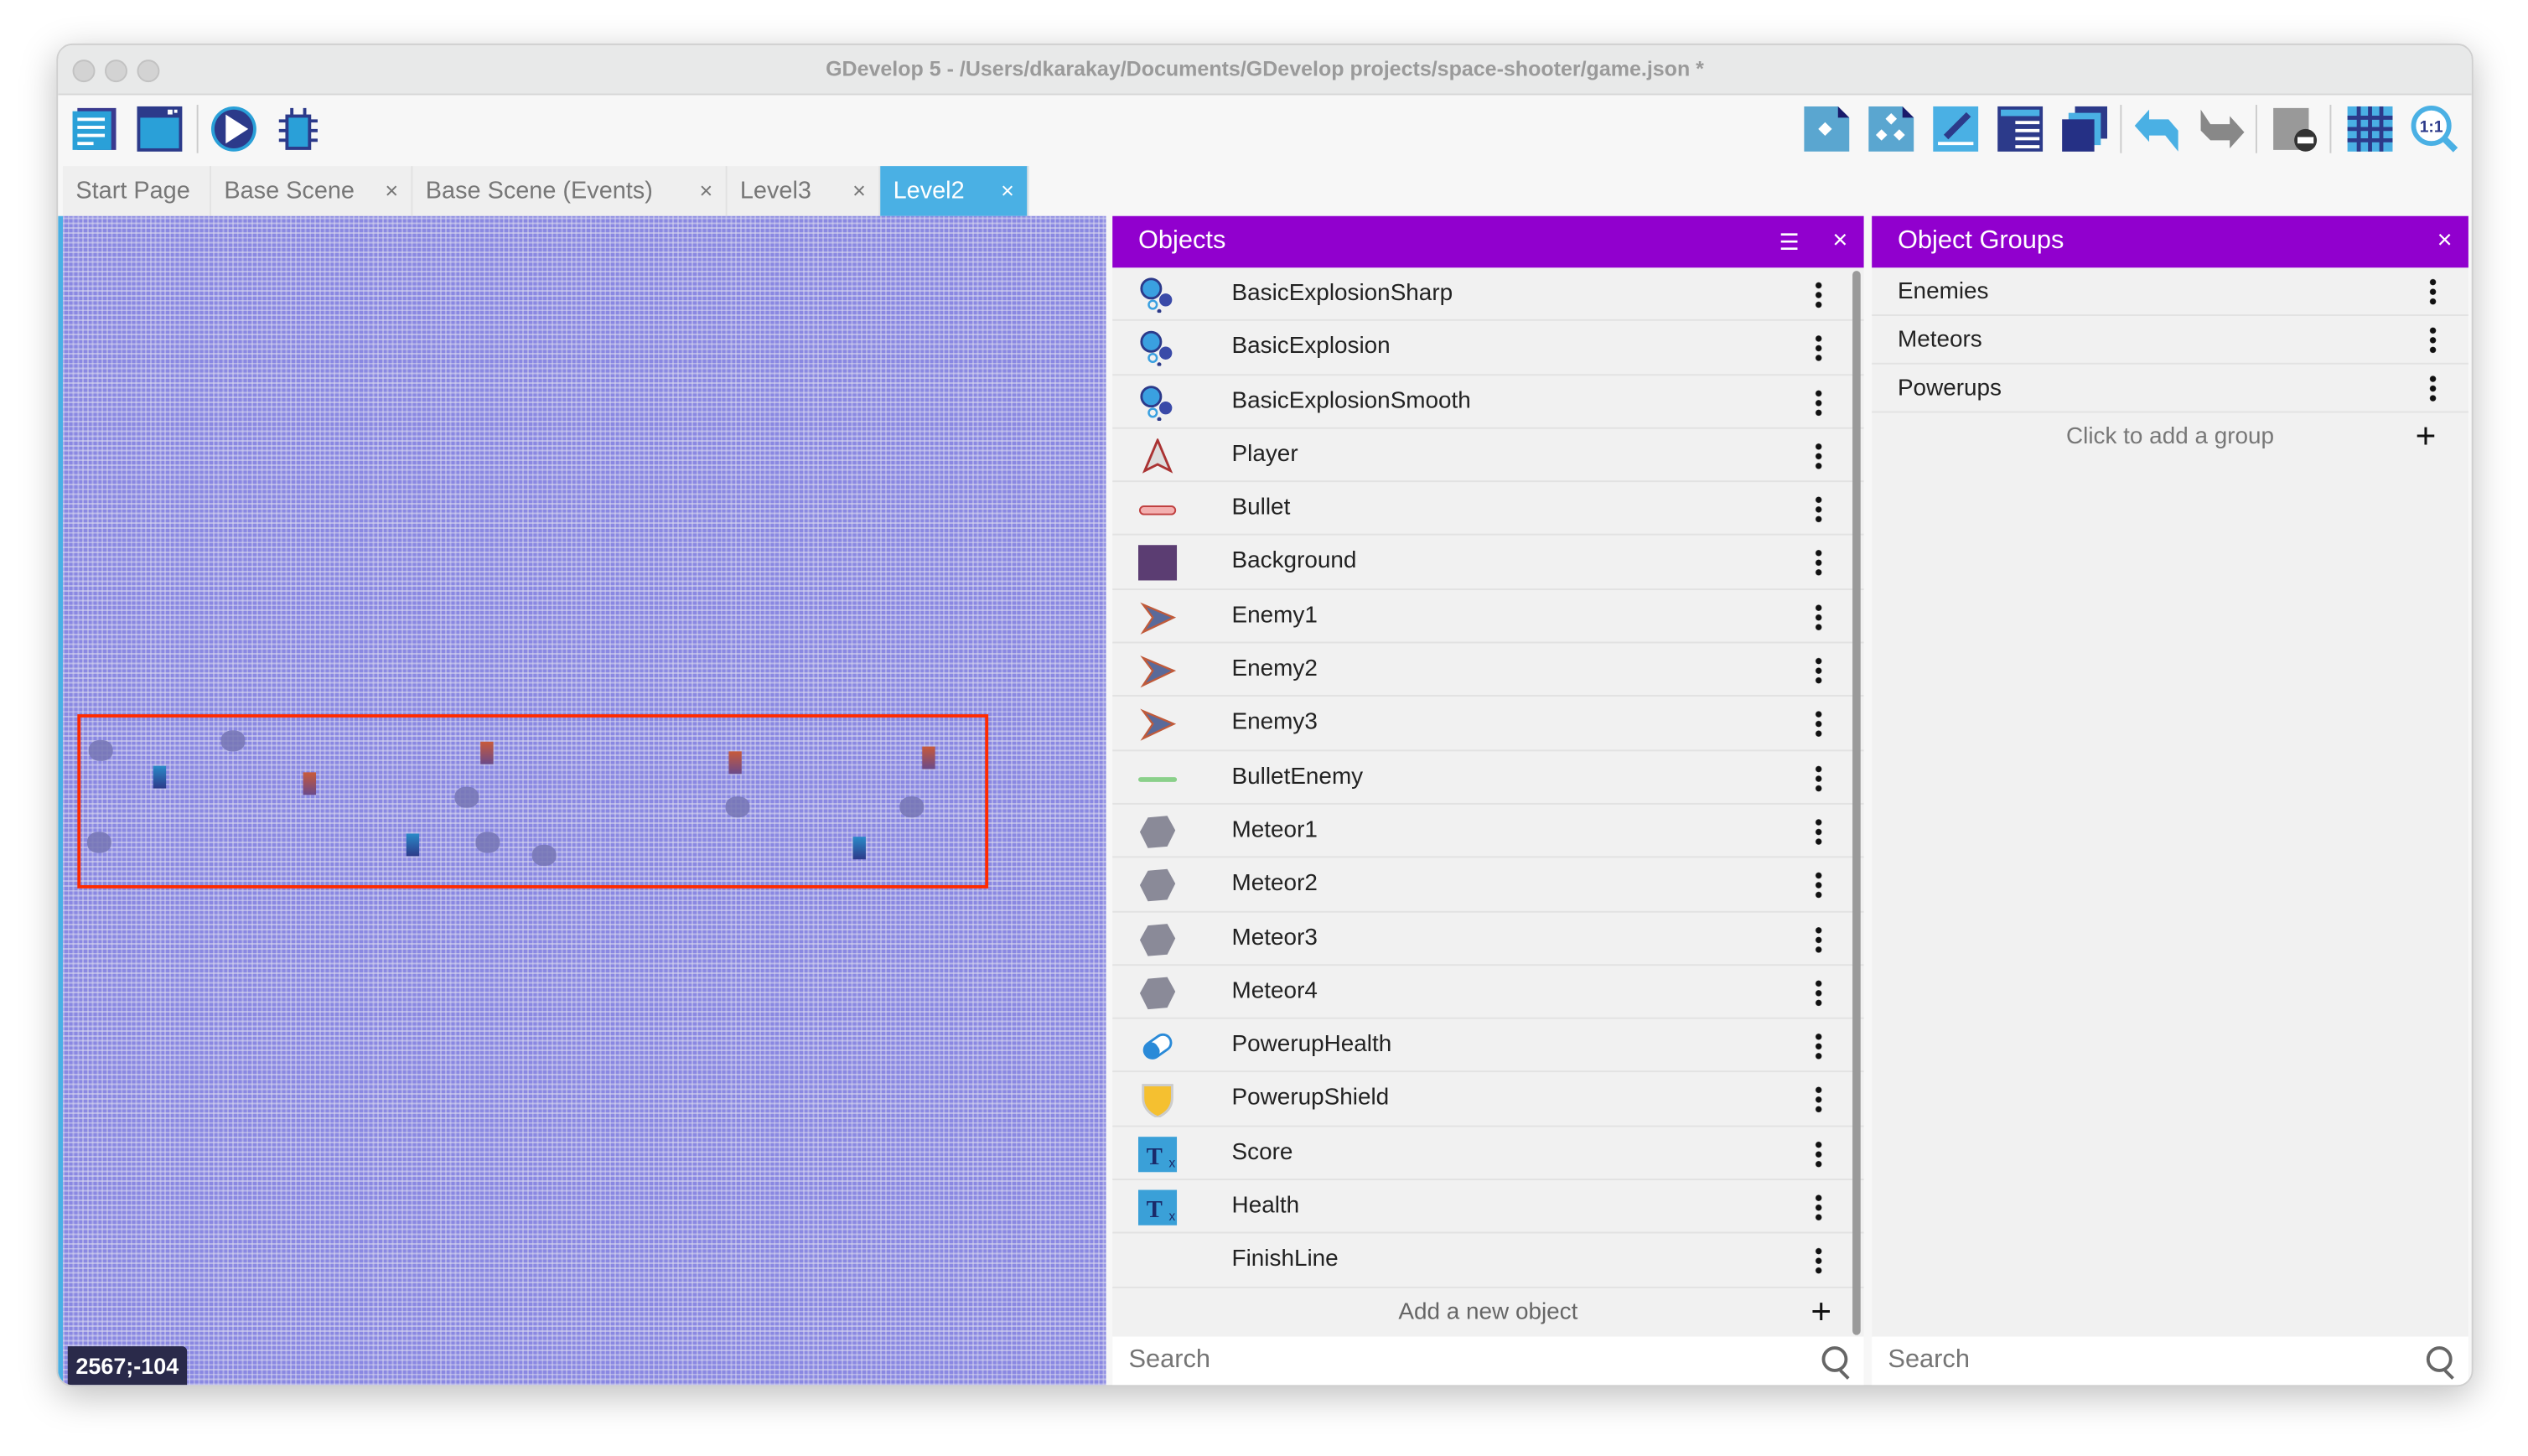 The image size is (2528, 1456). What do you see at coordinates (95, 129) in the screenshot?
I see `project-manager-icon` at bounding box center [95, 129].